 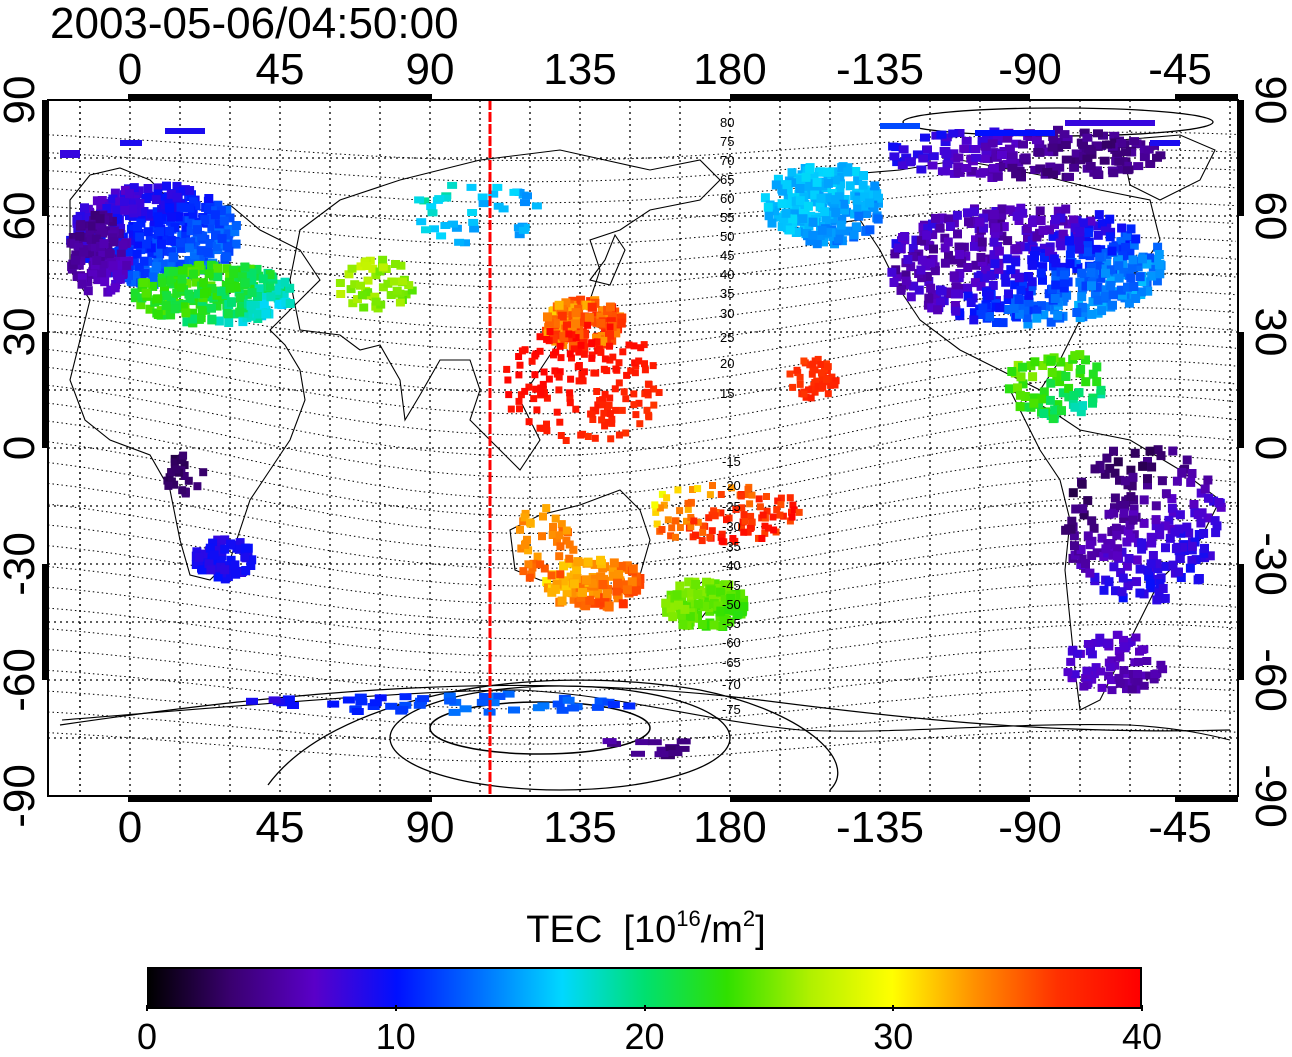 I want to click on contour-label: 35, so click(x=727, y=293).